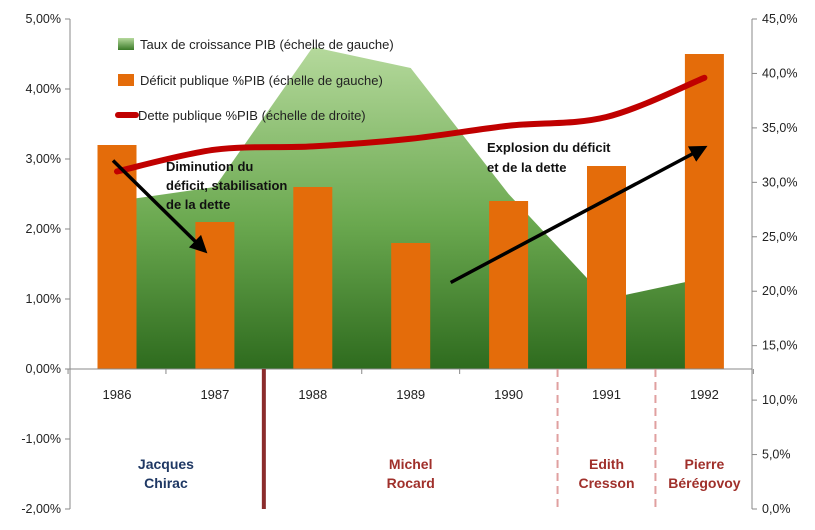 This screenshot has width=815, height=530. I want to click on right-tick-label: 25,0%, so click(779, 237).